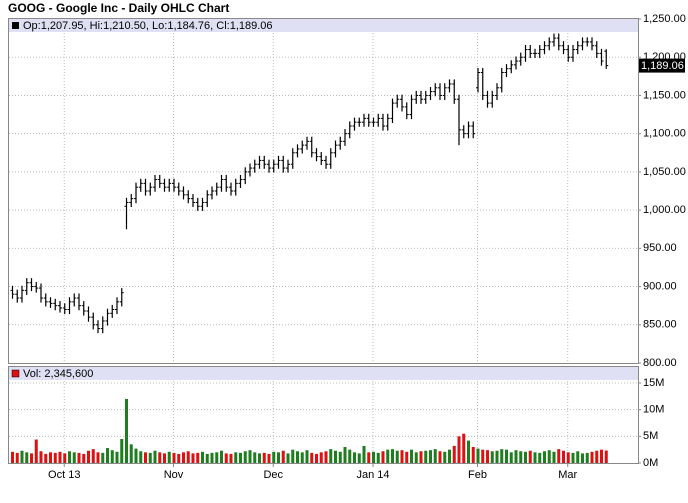 This screenshot has height=503, width=688. I want to click on volume-legend-swatch, so click(15, 373).